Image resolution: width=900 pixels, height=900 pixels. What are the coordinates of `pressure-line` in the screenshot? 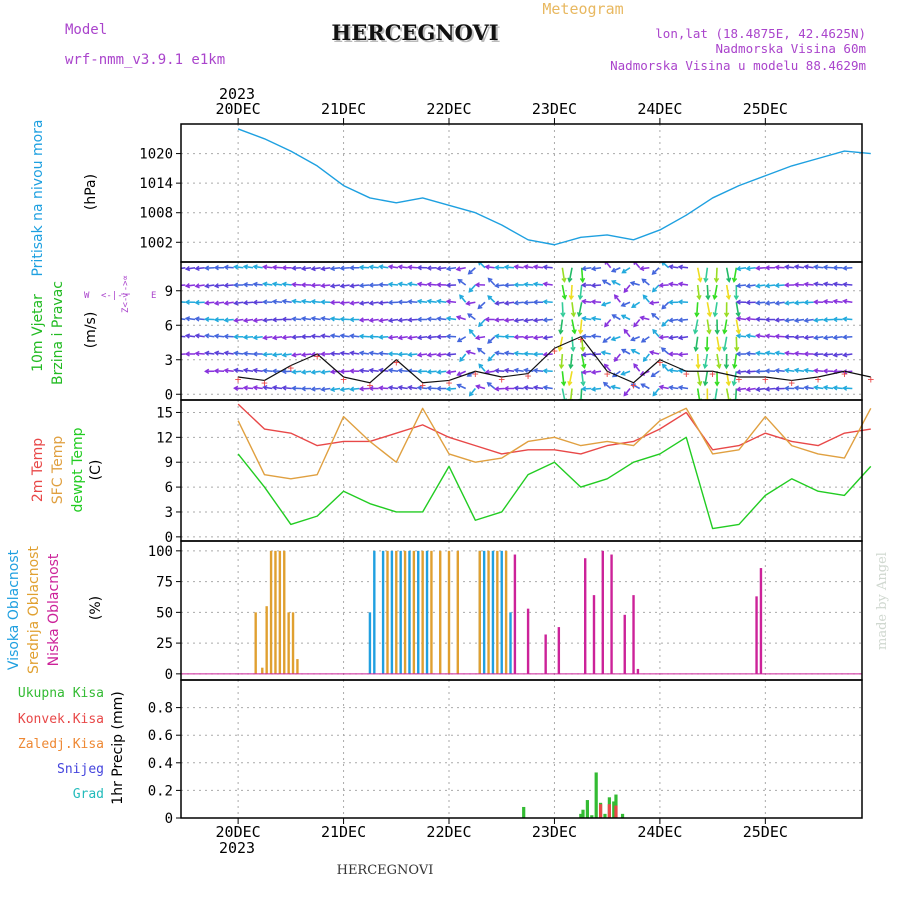 It's located at (554, 187).